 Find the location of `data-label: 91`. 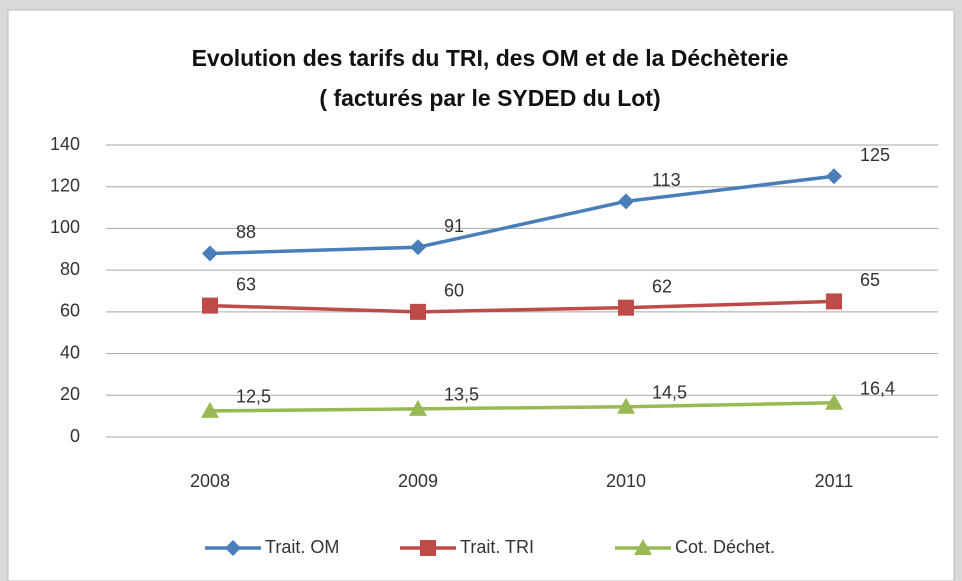

data-label: 91 is located at coordinates (454, 226).